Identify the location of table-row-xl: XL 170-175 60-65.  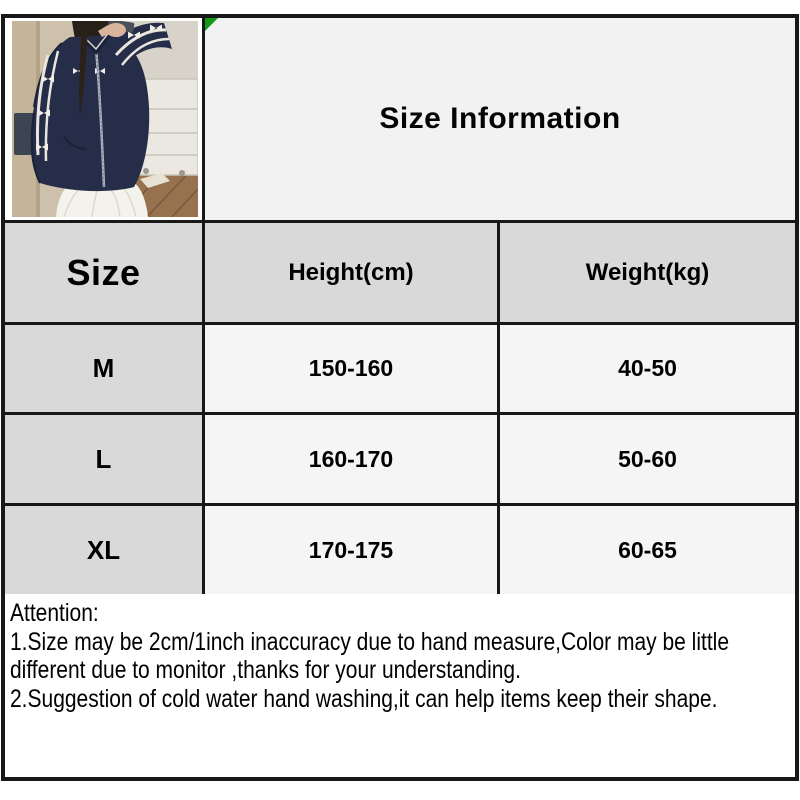
(400, 548).